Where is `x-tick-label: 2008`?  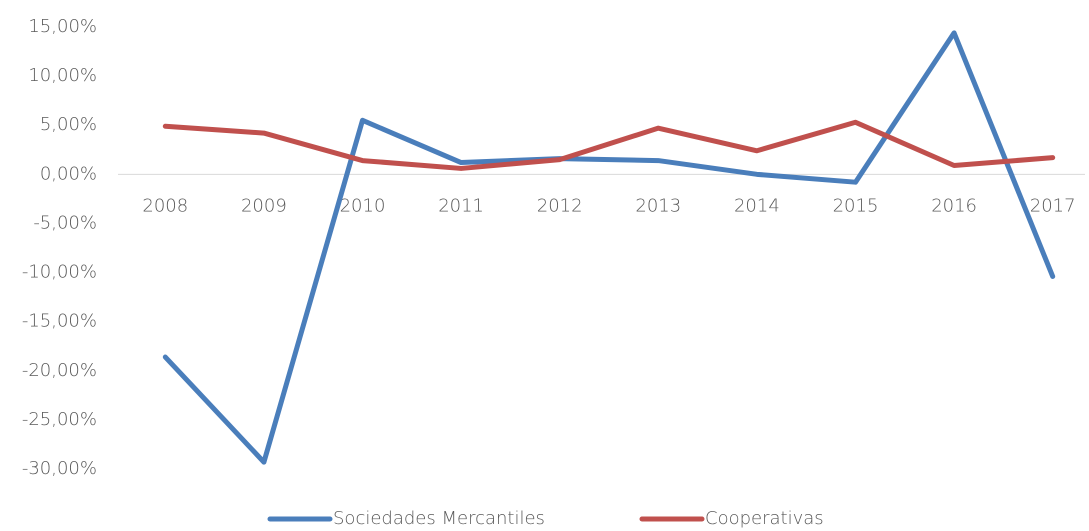 x-tick-label: 2008 is located at coordinates (165, 205).